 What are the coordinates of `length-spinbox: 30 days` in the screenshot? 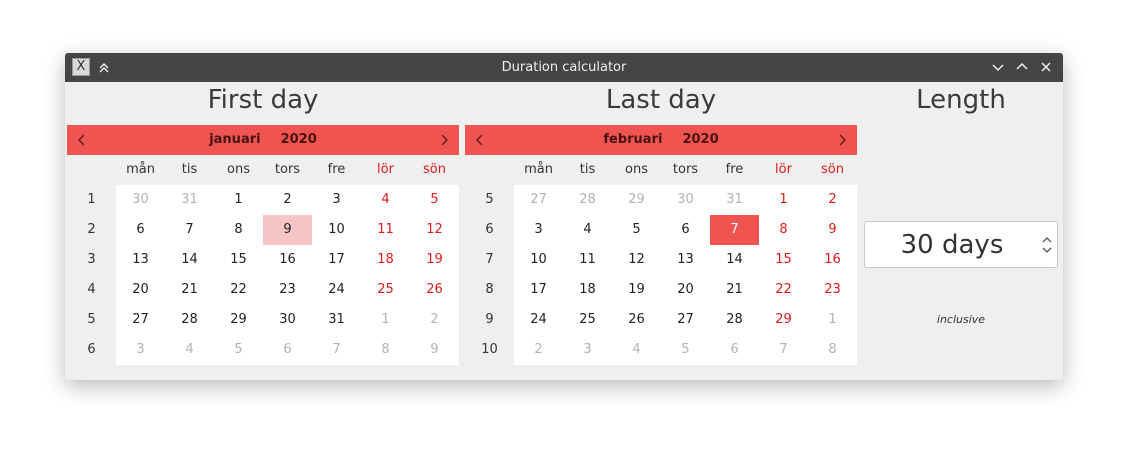 It's located at (961, 244).